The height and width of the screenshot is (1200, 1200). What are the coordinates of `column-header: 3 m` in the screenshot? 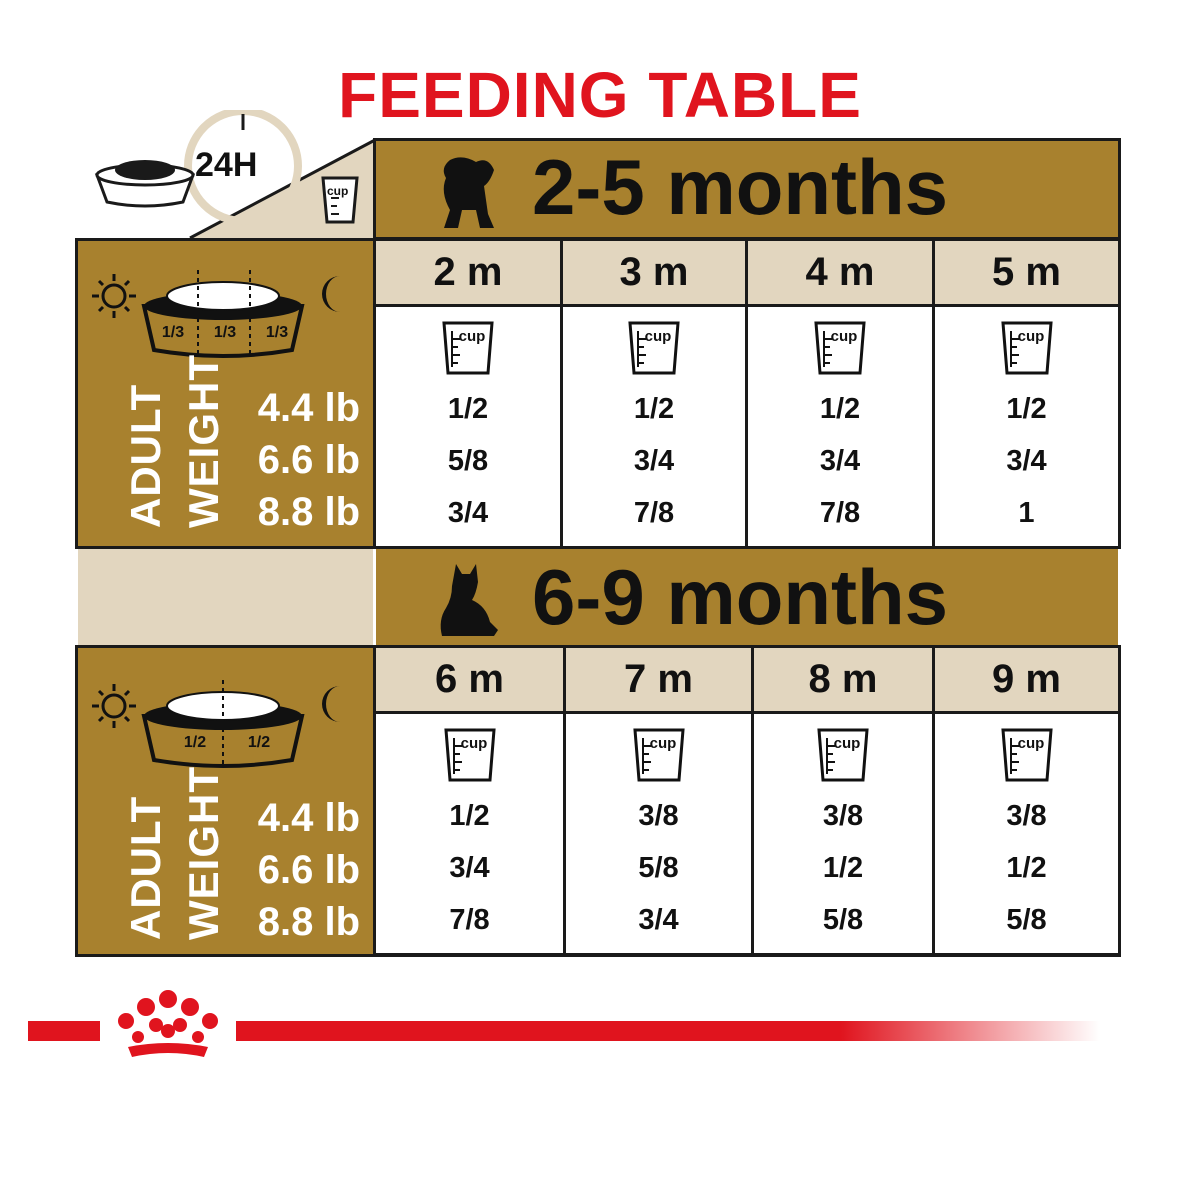 It's located at (654, 272).